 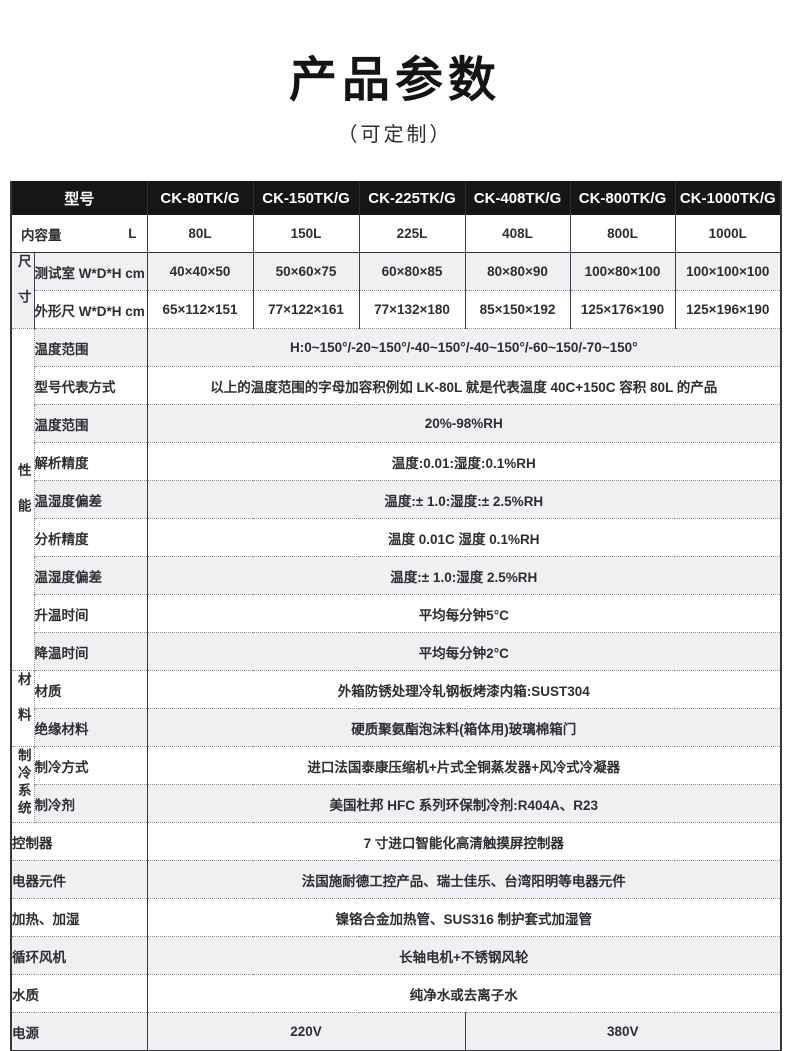 What do you see at coordinates (464, 575) in the screenshot?
I see `row-value: 温度:± 1.0:湿度 2.5%RH` at bounding box center [464, 575].